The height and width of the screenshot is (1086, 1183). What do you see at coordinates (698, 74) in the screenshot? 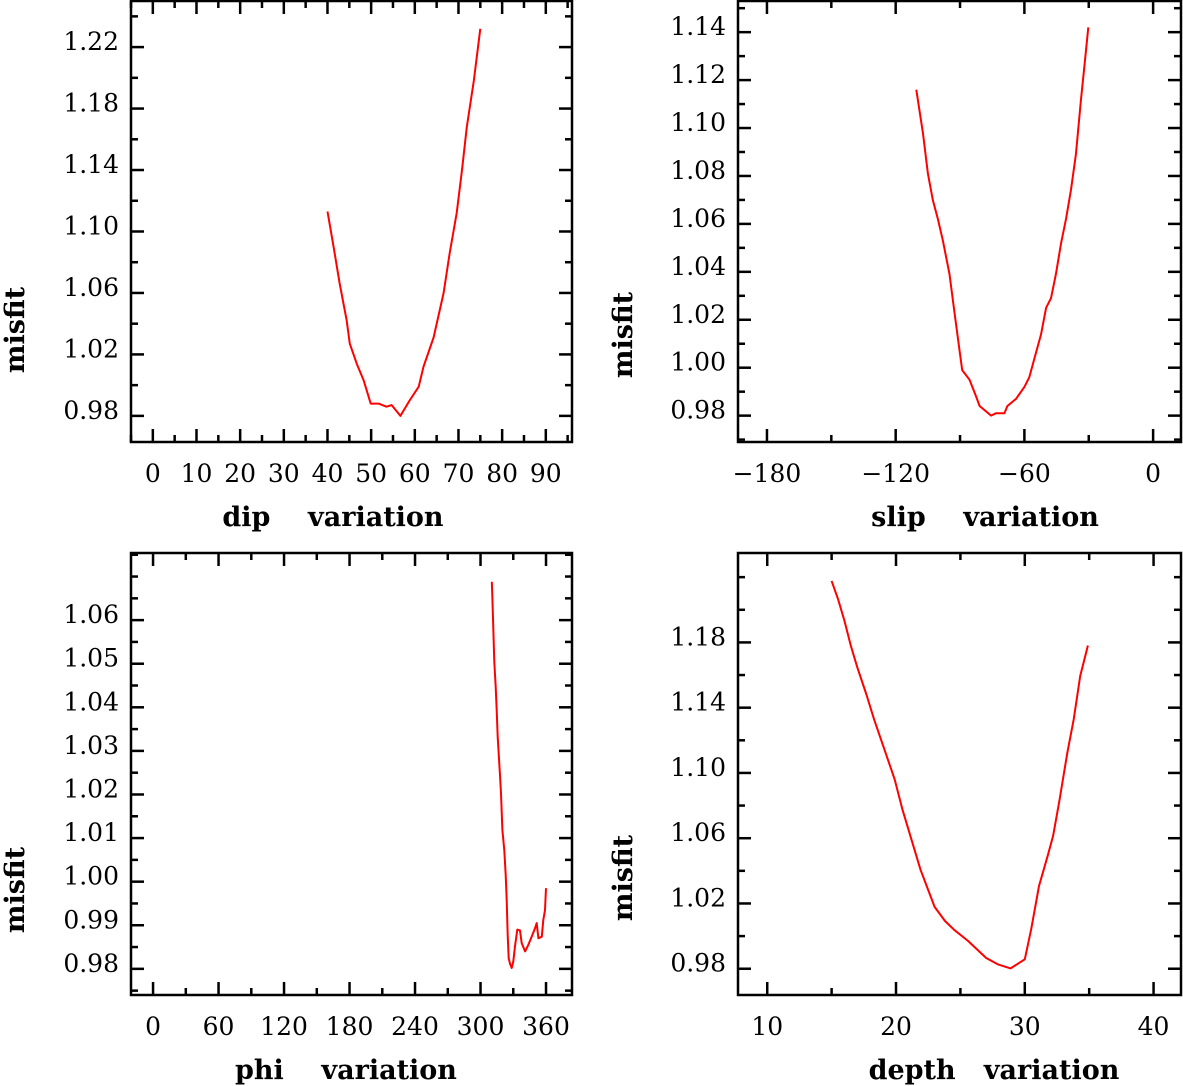
I see `y-tick-label: 1.12` at bounding box center [698, 74].